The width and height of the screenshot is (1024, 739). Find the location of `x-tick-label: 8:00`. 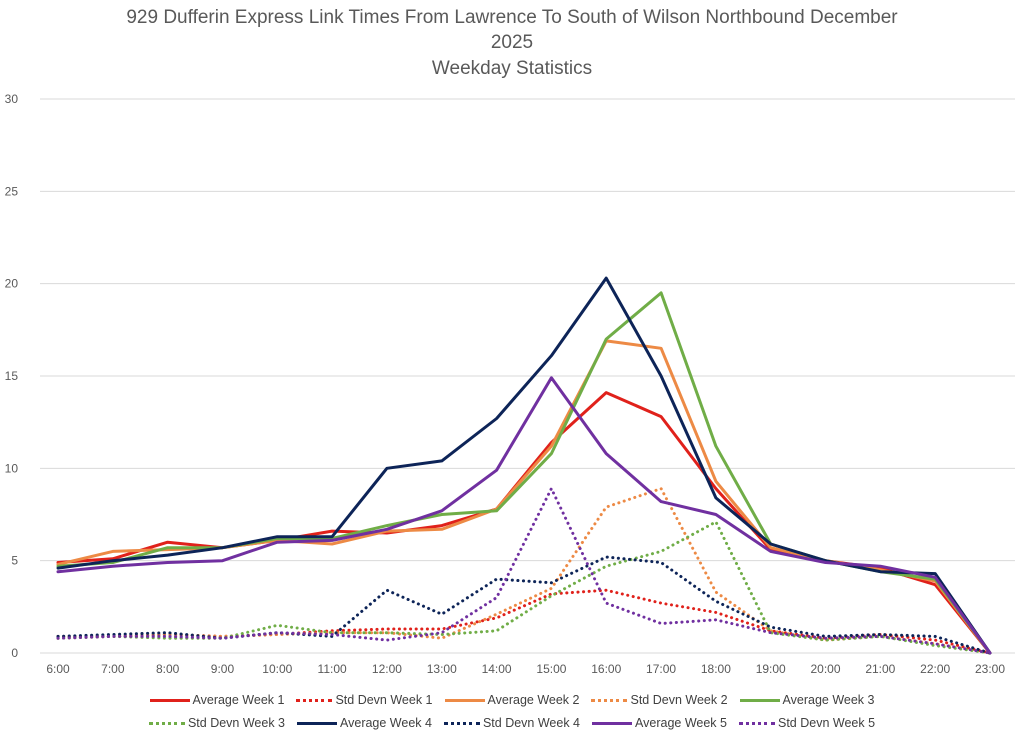

x-tick-label: 8:00 is located at coordinates (168, 669).